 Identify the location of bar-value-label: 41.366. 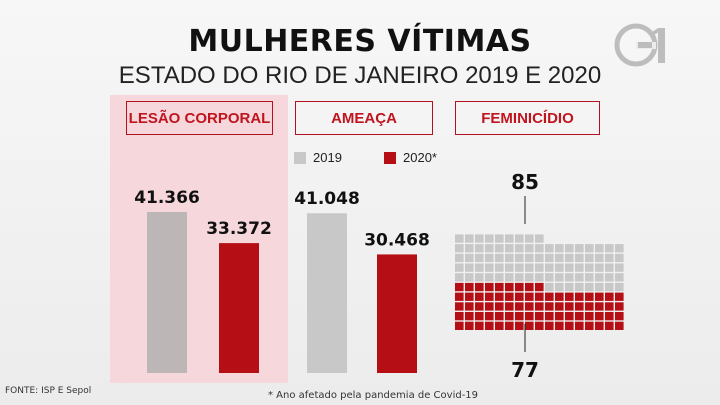
(167, 198).